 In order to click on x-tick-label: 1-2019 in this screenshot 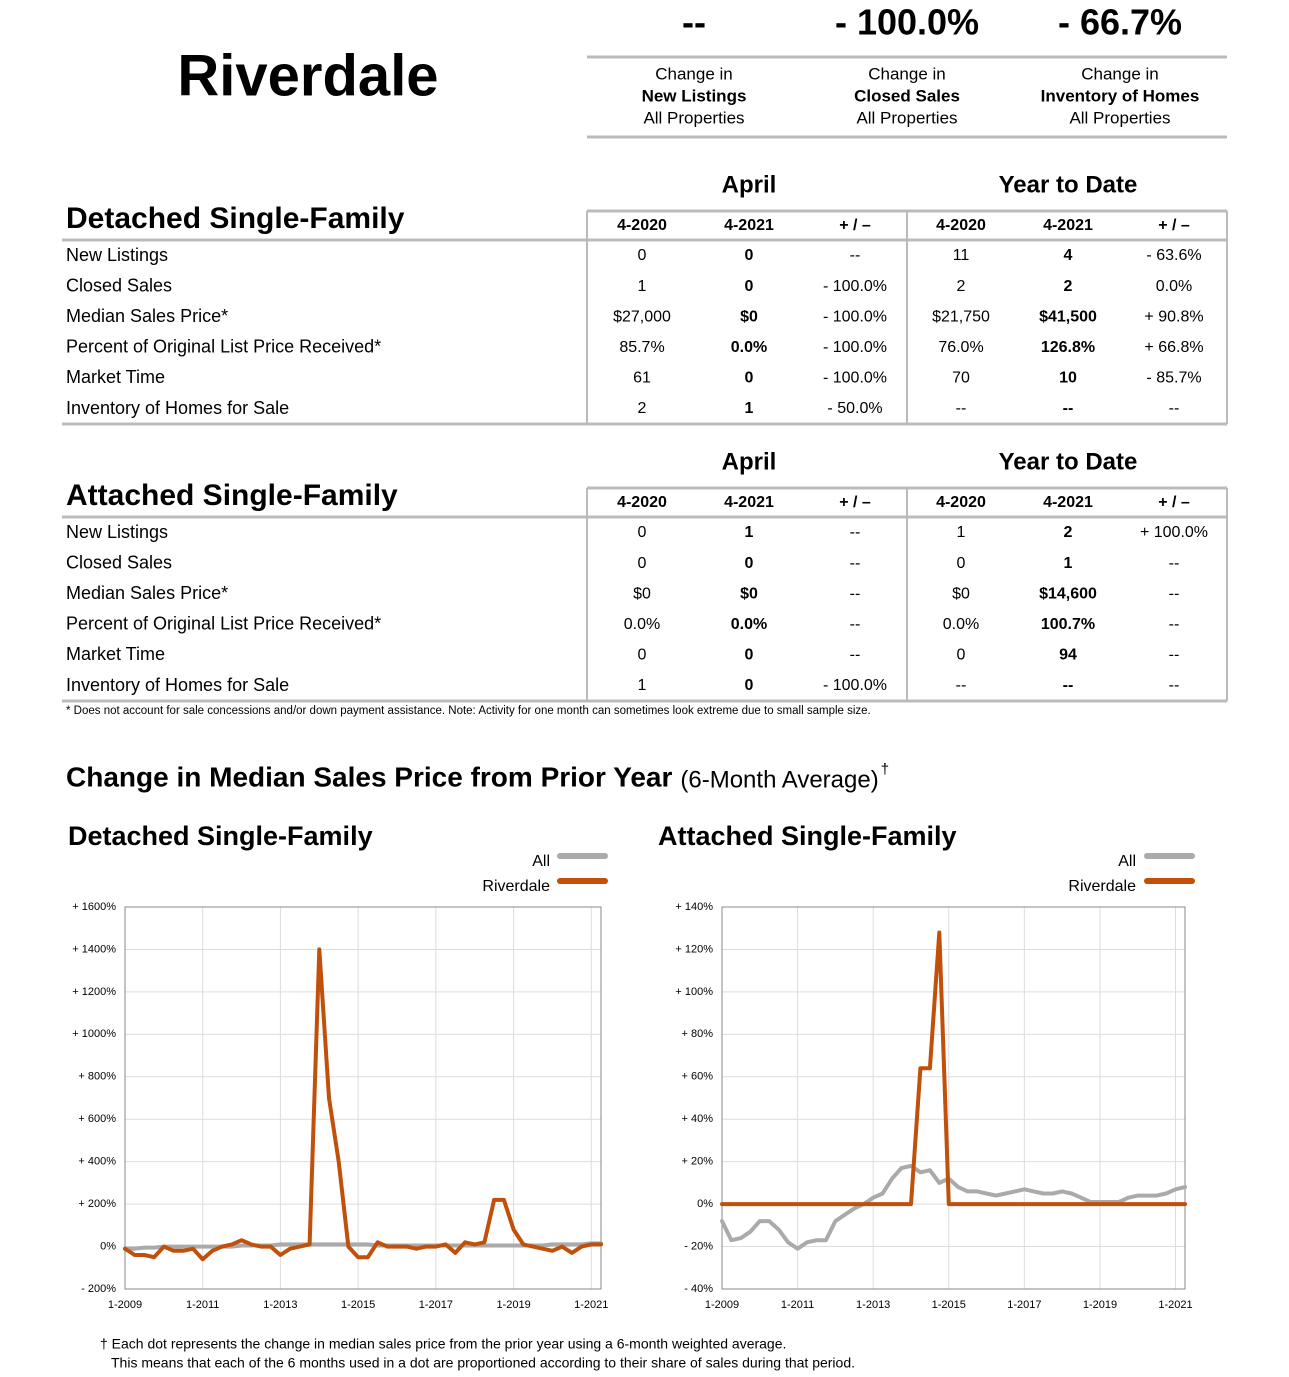, I will do `click(1100, 1305)`.